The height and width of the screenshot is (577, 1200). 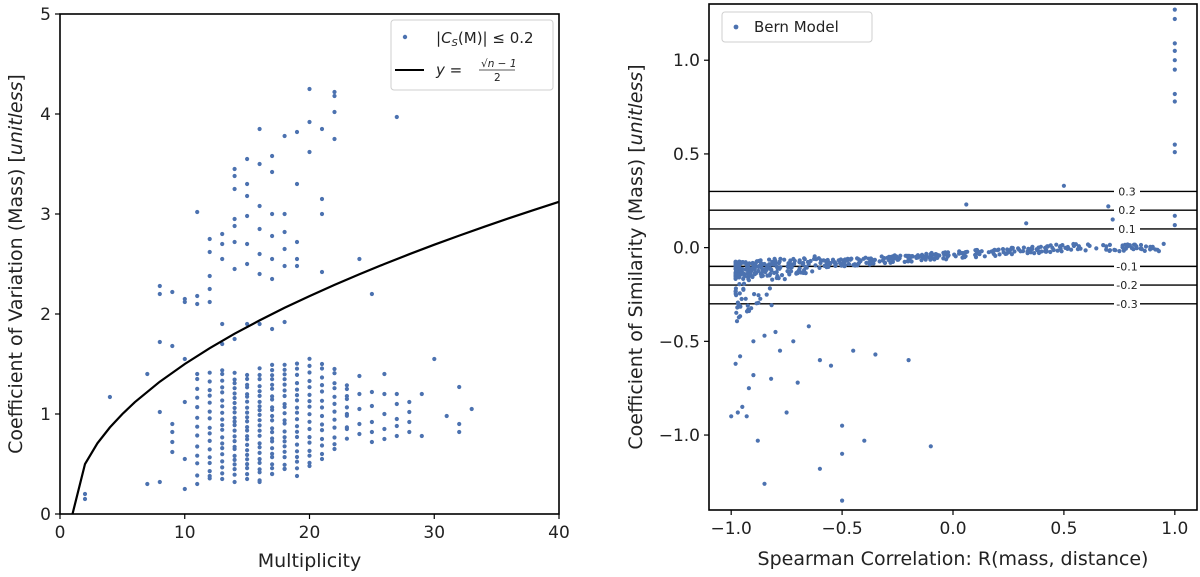 What do you see at coordinates (485, 39) in the screenshot?
I see `legend-points-label: |CS(M)| ≤ 0.2` at bounding box center [485, 39].